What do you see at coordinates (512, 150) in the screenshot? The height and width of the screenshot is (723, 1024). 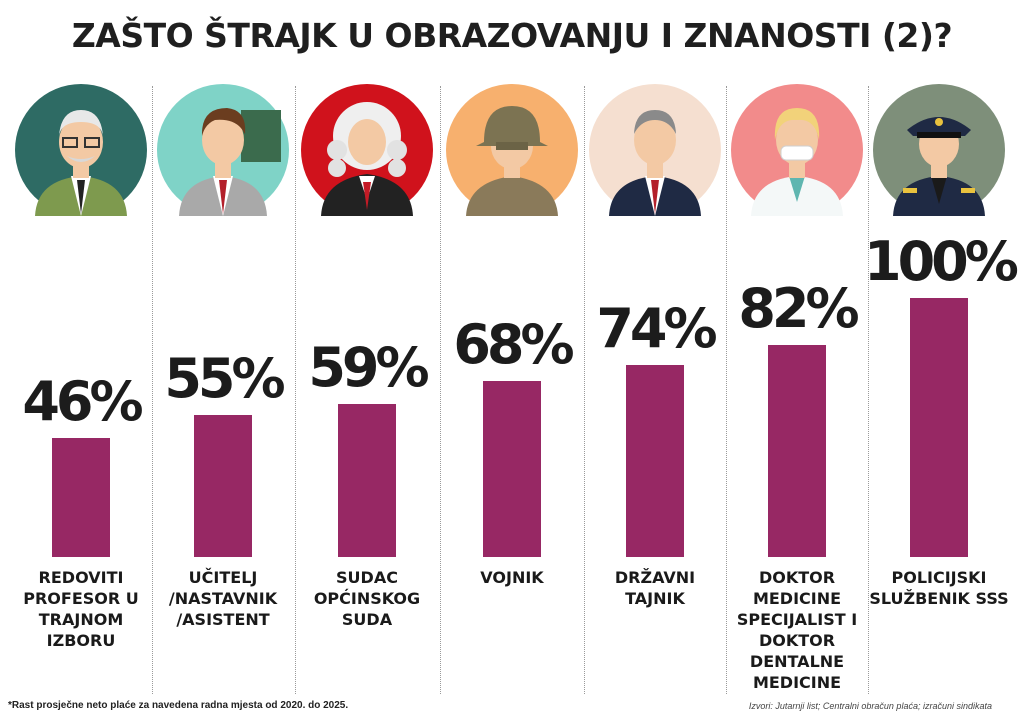 I see `soldier-avatar-icon` at bounding box center [512, 150].